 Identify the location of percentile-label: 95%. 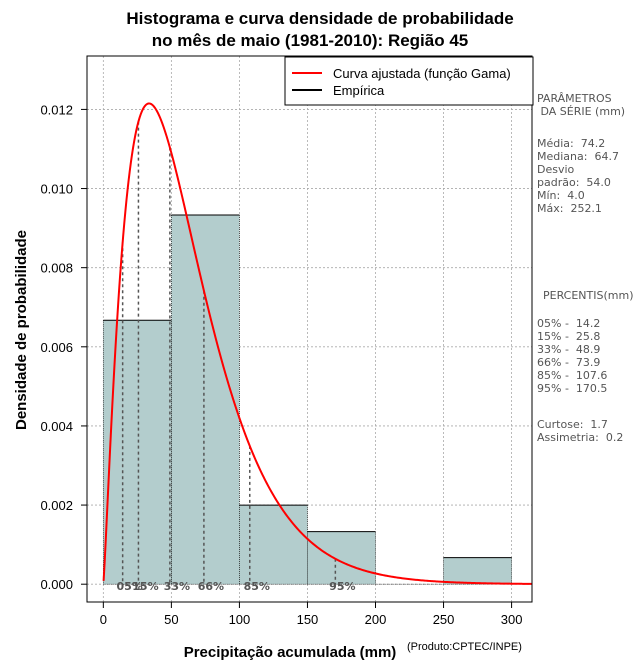
(342, 586).